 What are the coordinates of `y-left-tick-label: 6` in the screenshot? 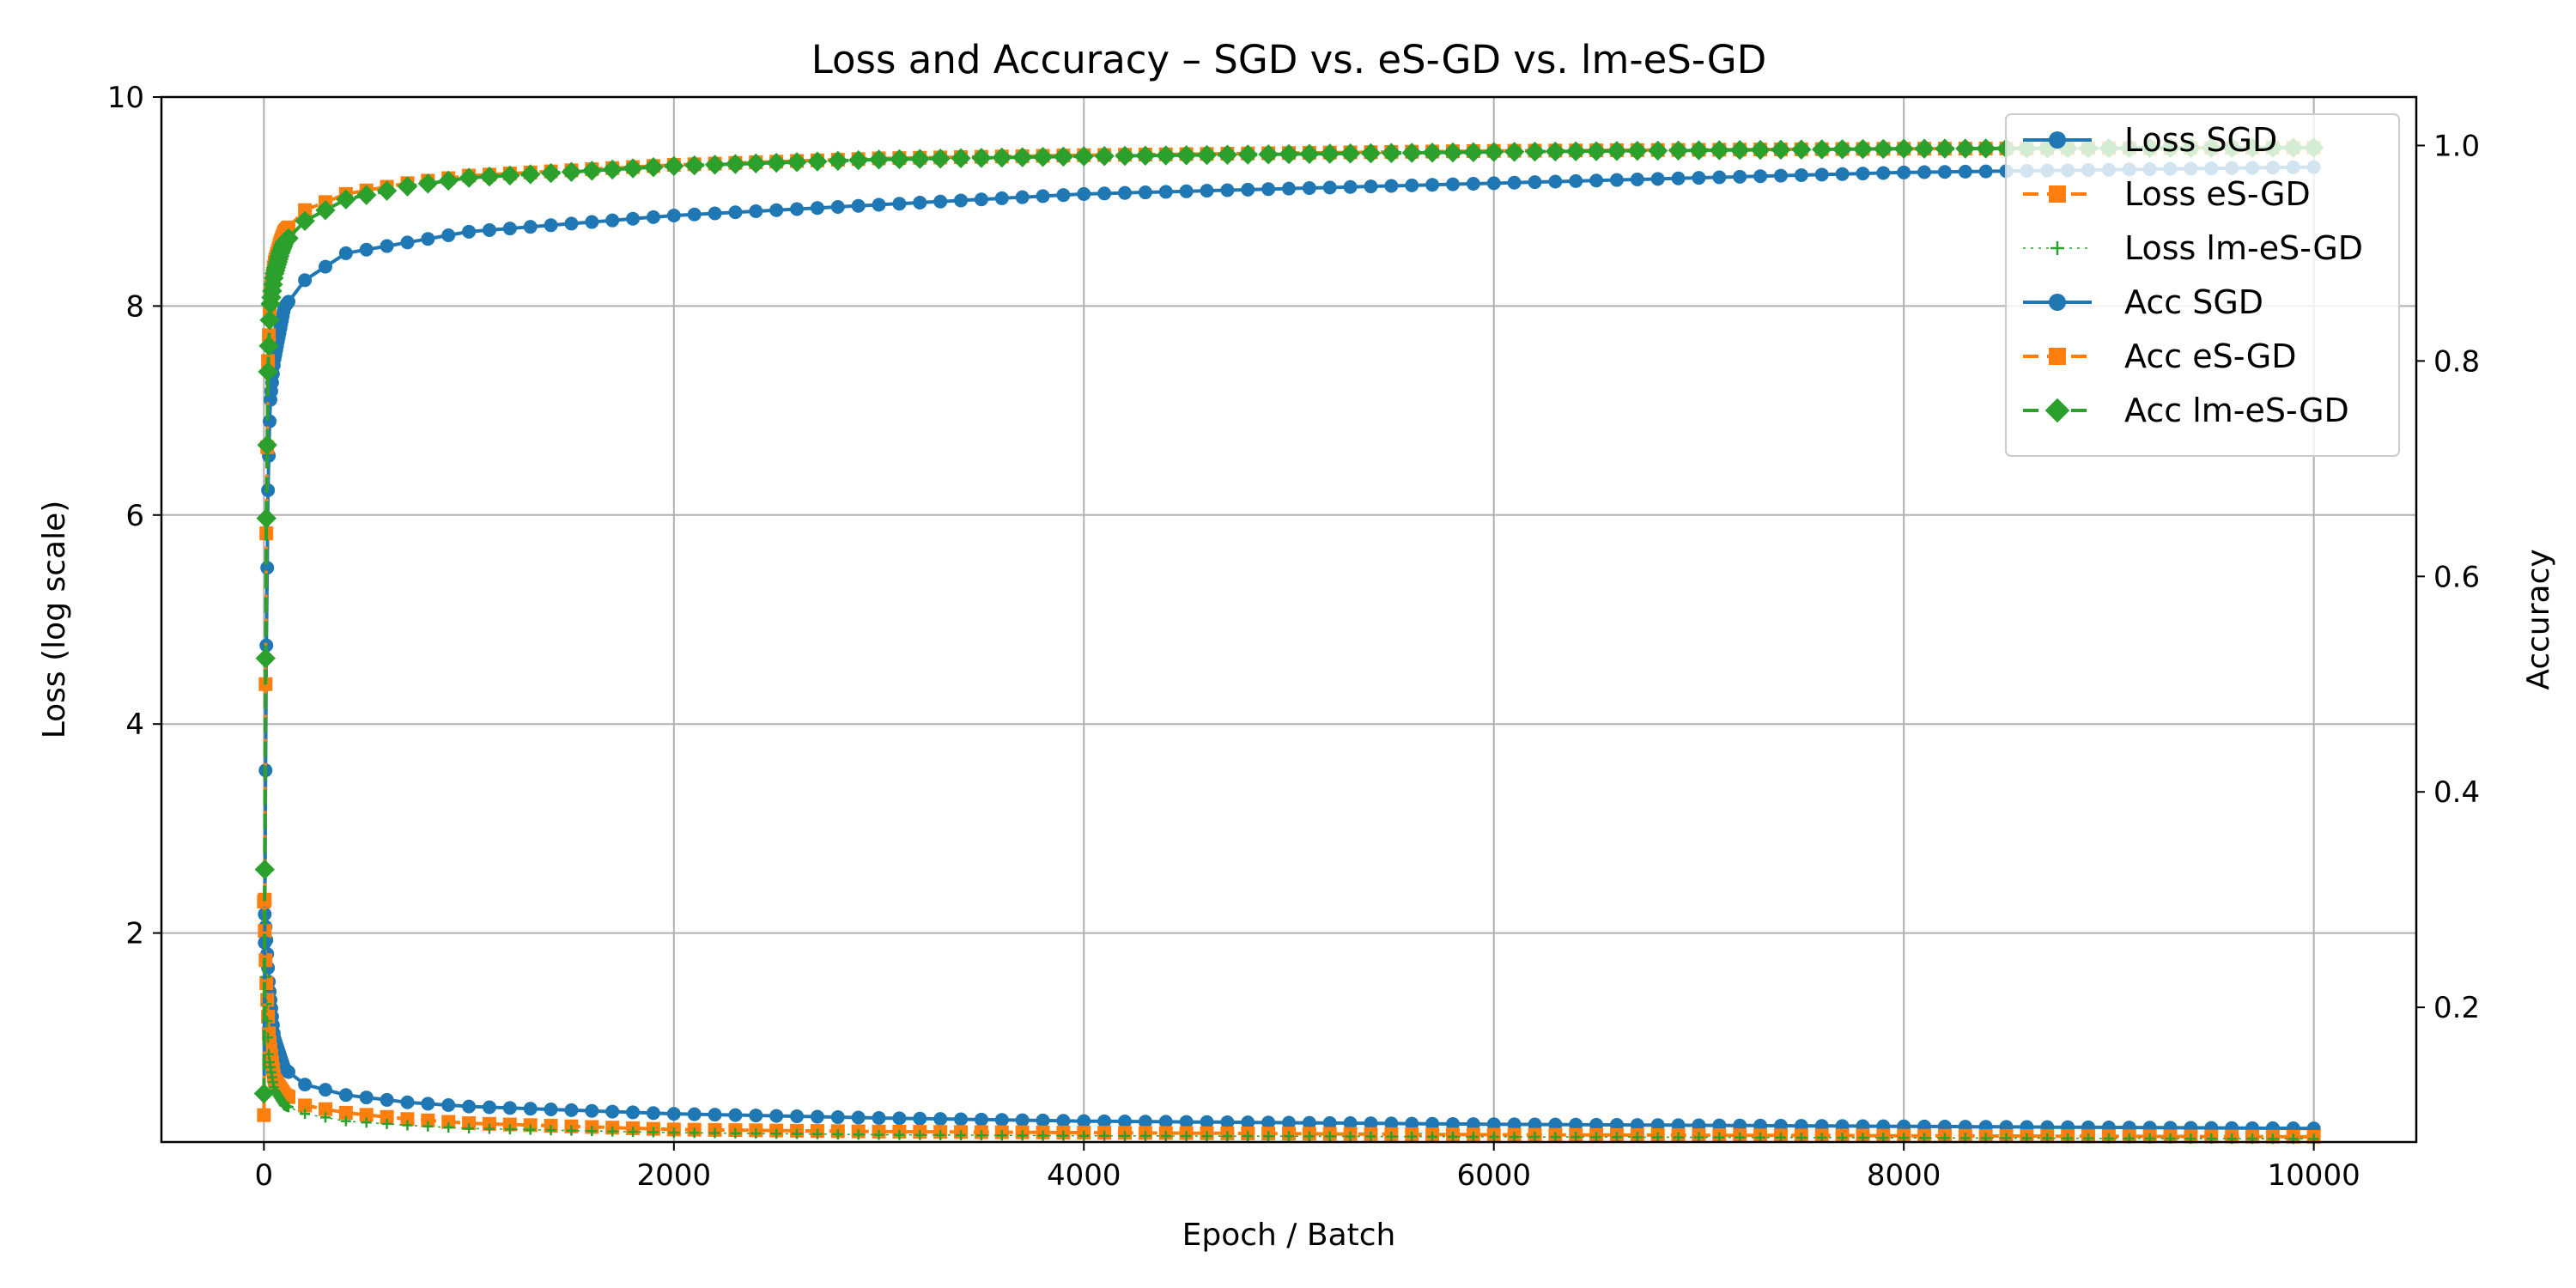 It's located at (134, 516).